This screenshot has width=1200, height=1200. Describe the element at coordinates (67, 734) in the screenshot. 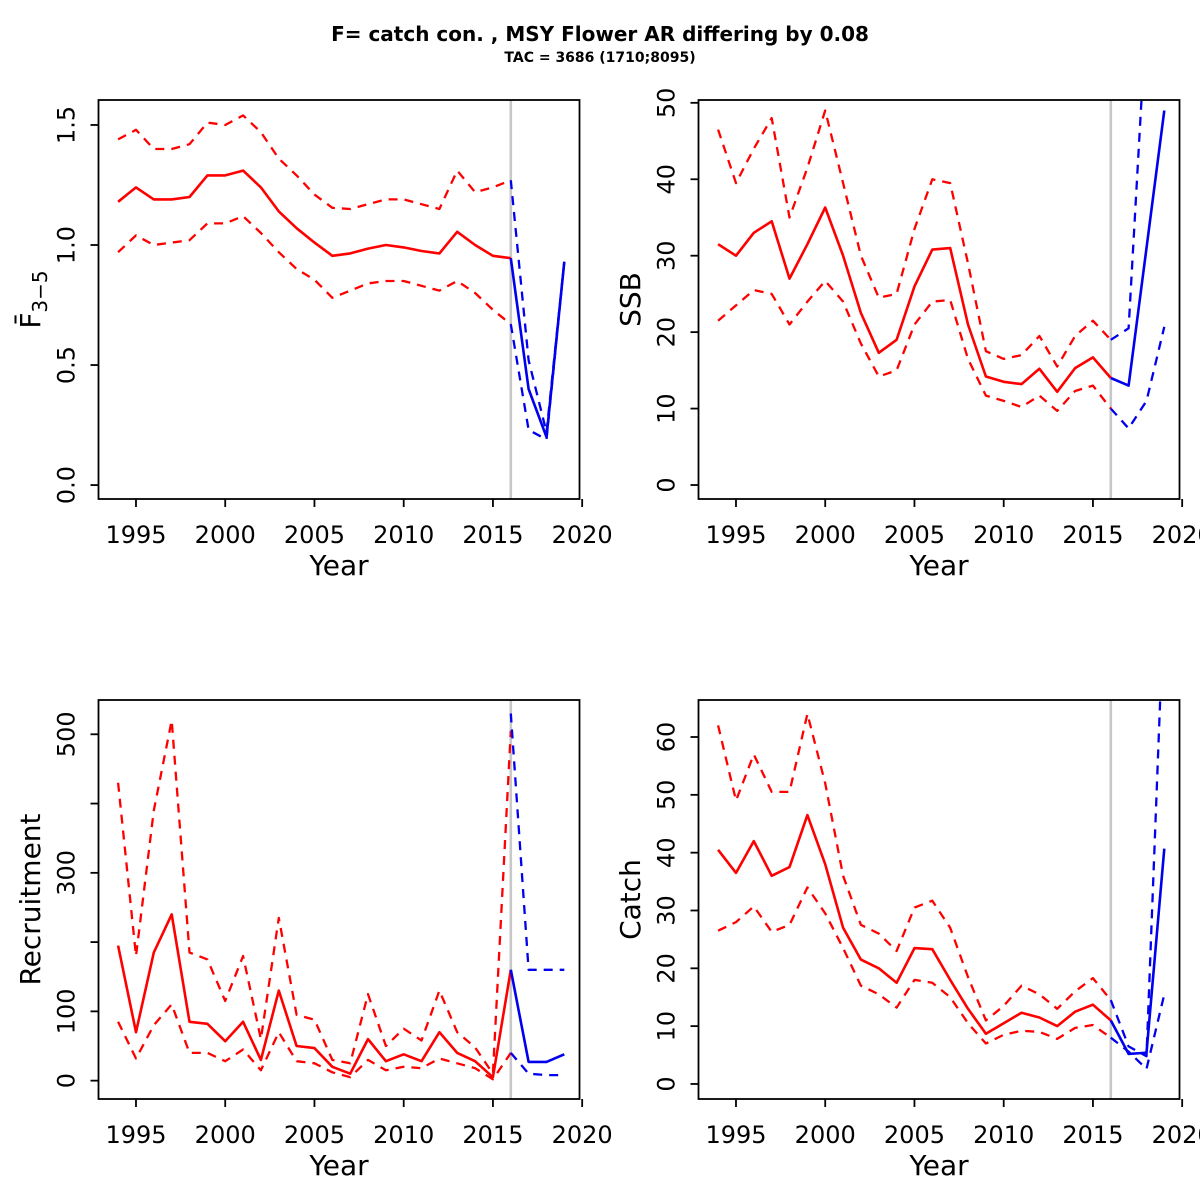

I see `y-axis-tick-label: 500` at that location.